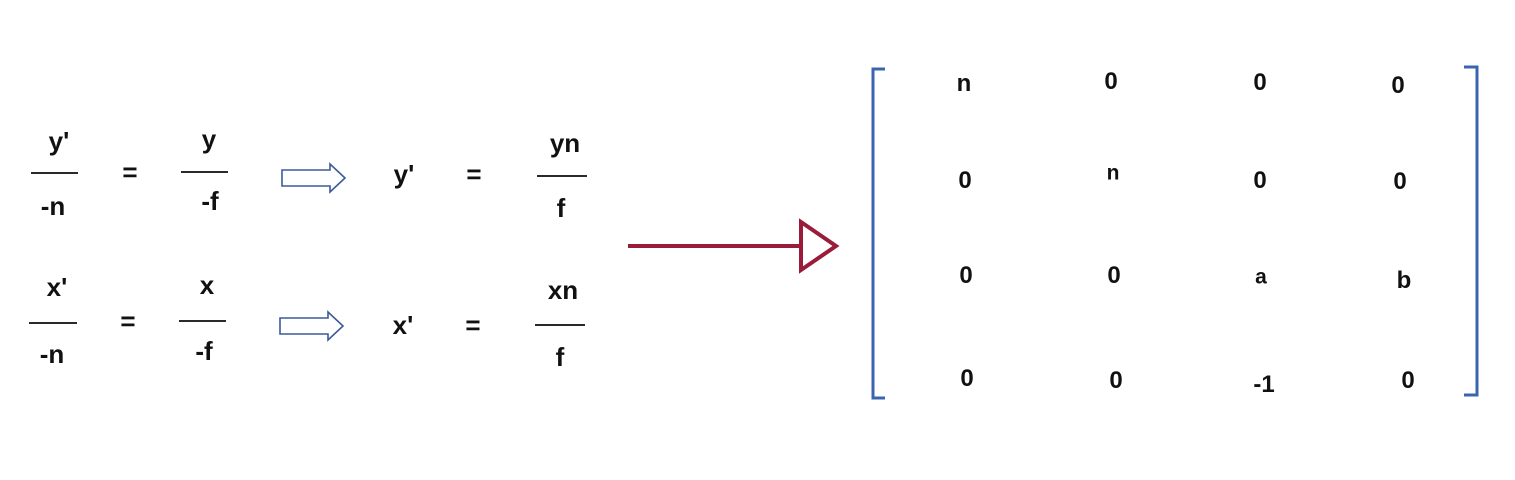  Describe the element at coordinates (560, 357) in the screenshot. I see `eq2-rhs-denominator: f` at that location.